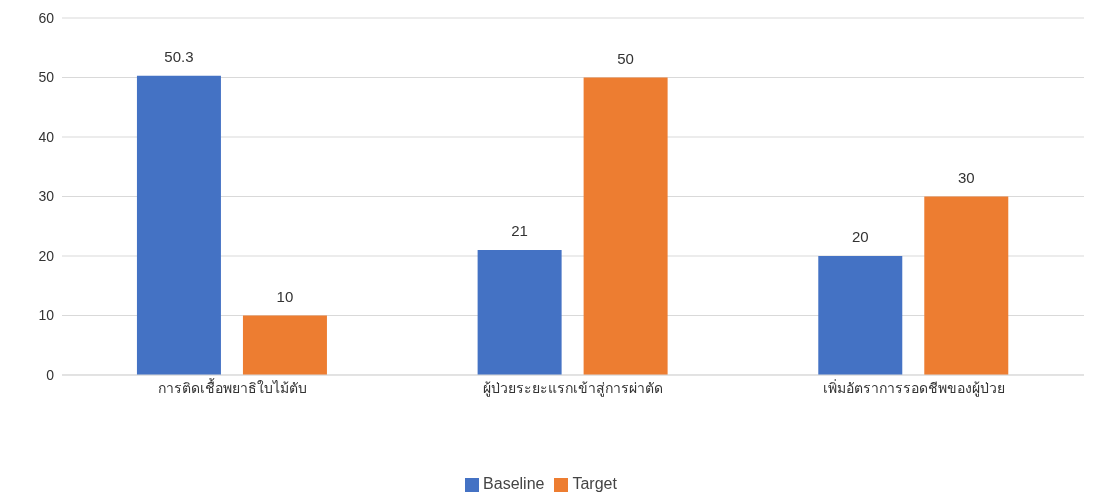 The width and height of the screenshot is (1118, 493). I want to click on data-label: 20, so click(860, 236).